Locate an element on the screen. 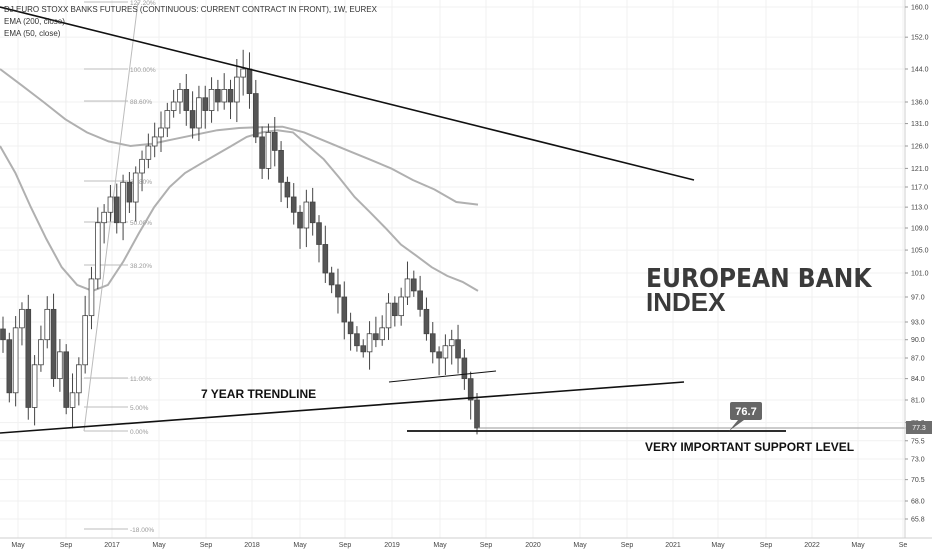 The image size is (932, 555). y-tick-label: 131.0 is located at coordinates (920, 124).